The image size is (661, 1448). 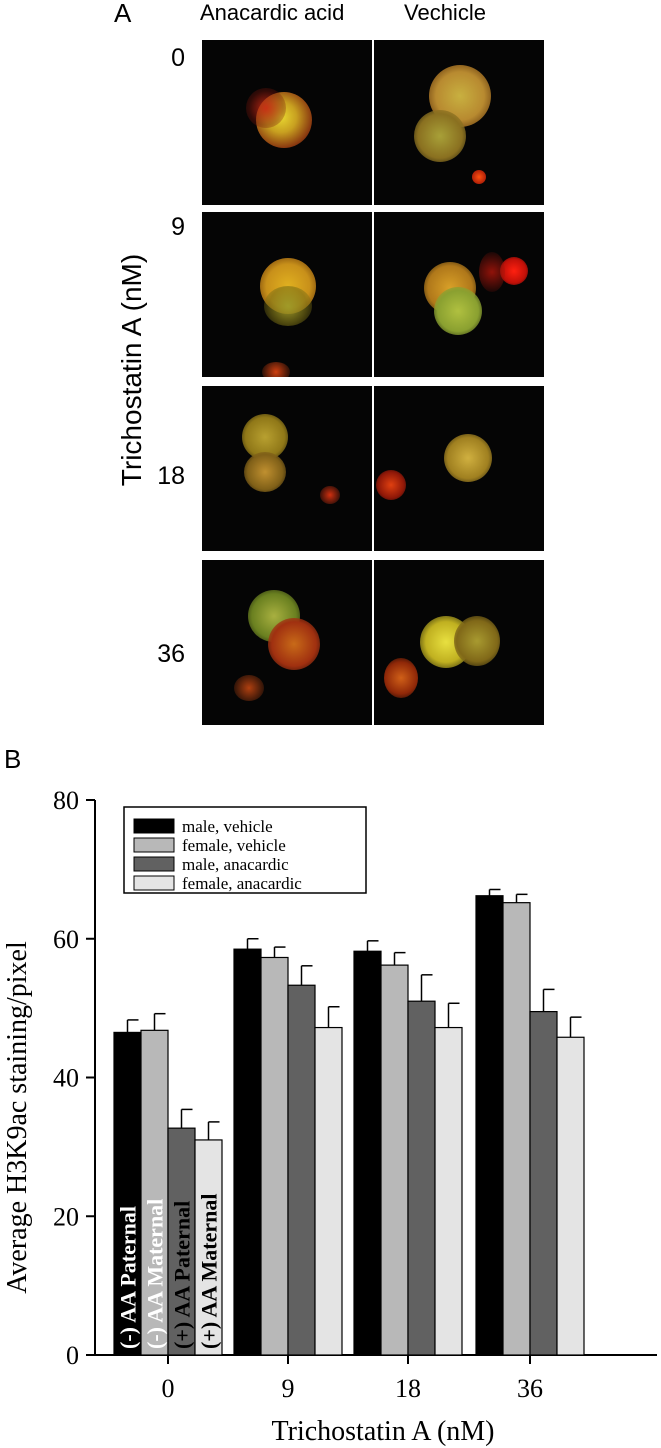 What do you see at coordinates (235, 864) in the screenshot?
I see `legend-label: male, anacardic` at bounding box center [235, 864].